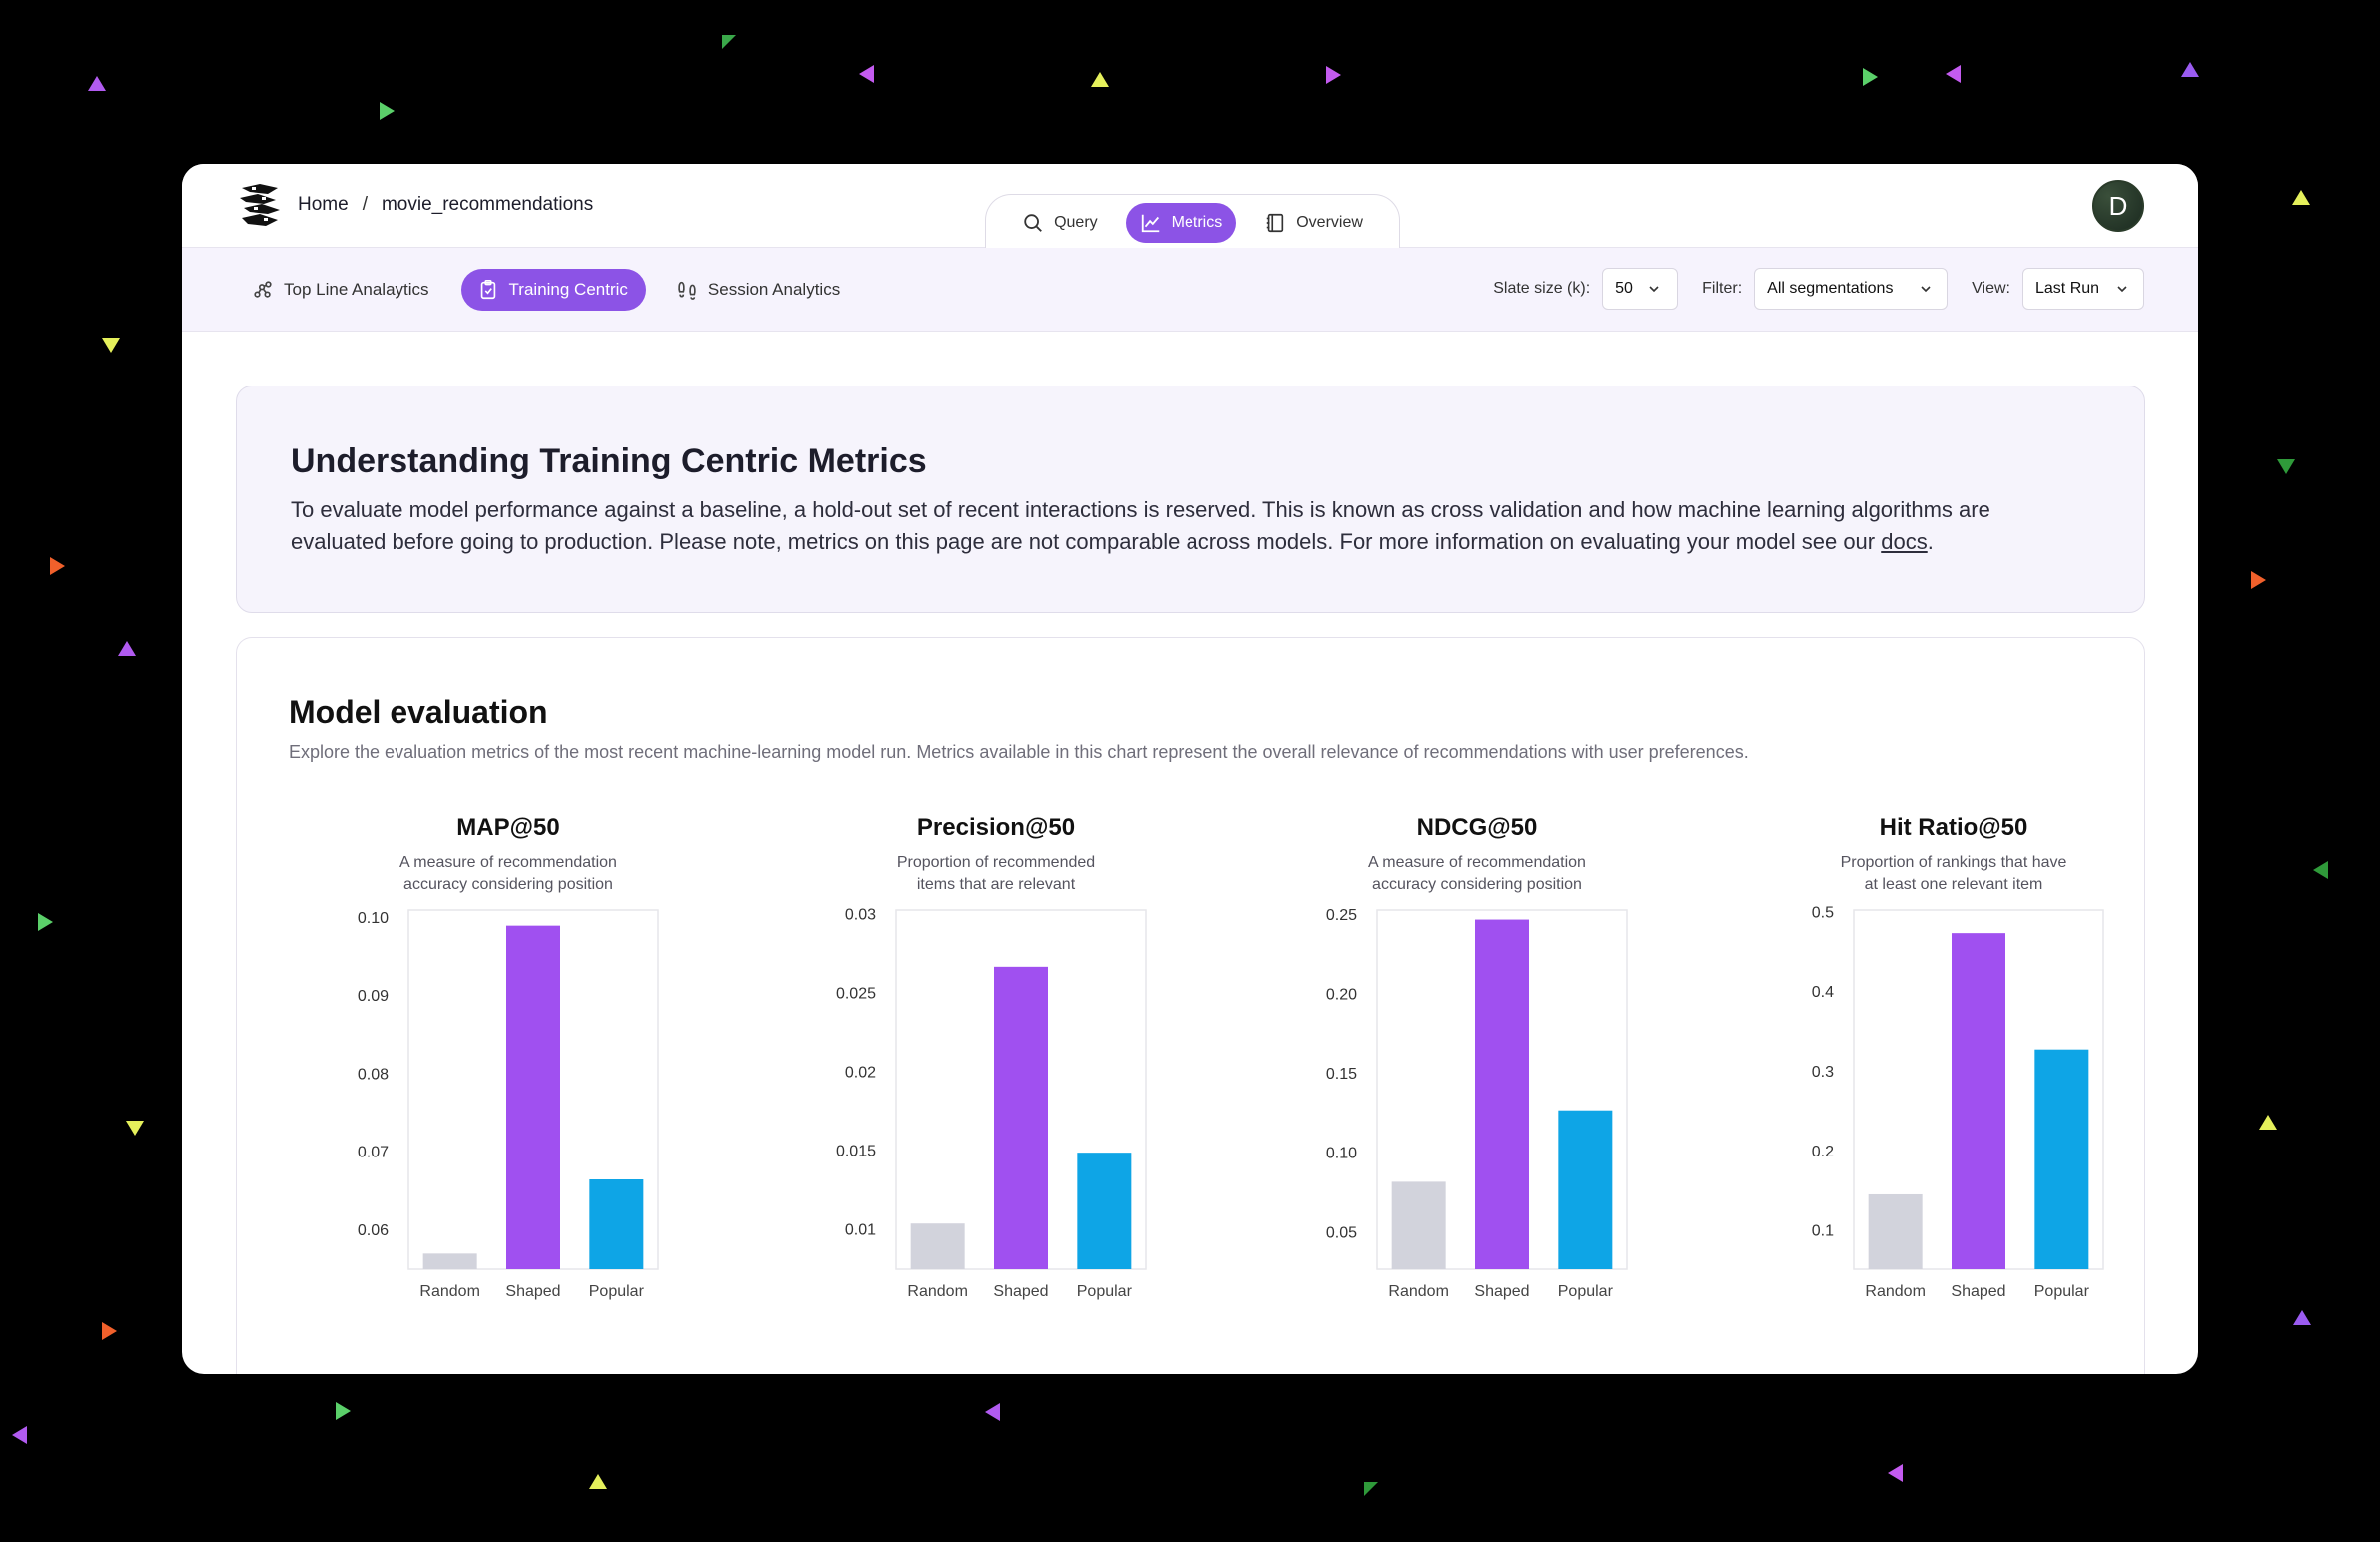 The height and width of the screenshot is (1542, 2380). Describe the element at coordinates (1823, 912) in the screenshot. I see `y-tick-label: 0.5` at that location.